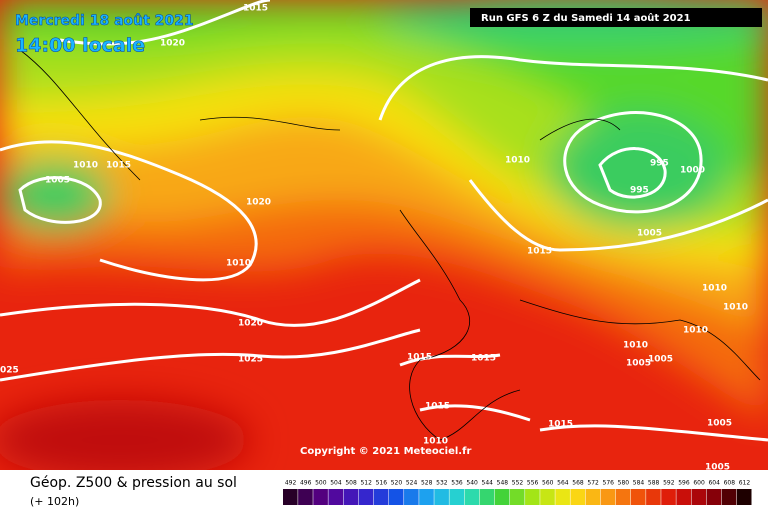 Image resolution: width=768 pixels, height=516 pixels. I want to click on map-date: Mercredi 18 août 2021, so click(104, 21).